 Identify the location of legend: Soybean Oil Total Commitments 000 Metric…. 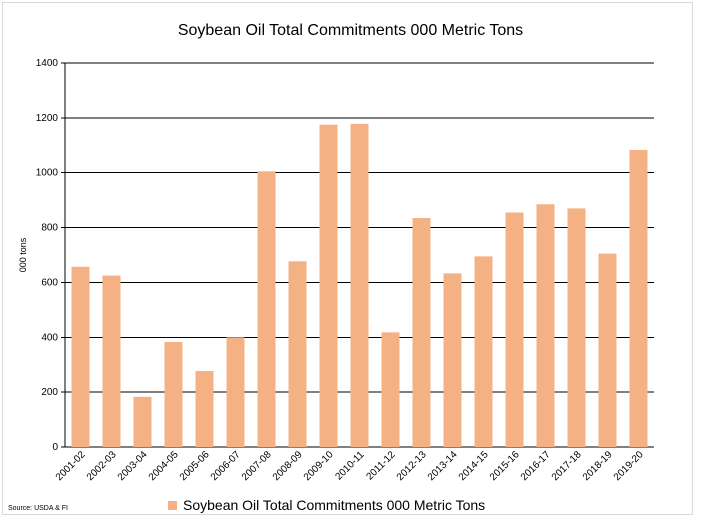
(326, 505).